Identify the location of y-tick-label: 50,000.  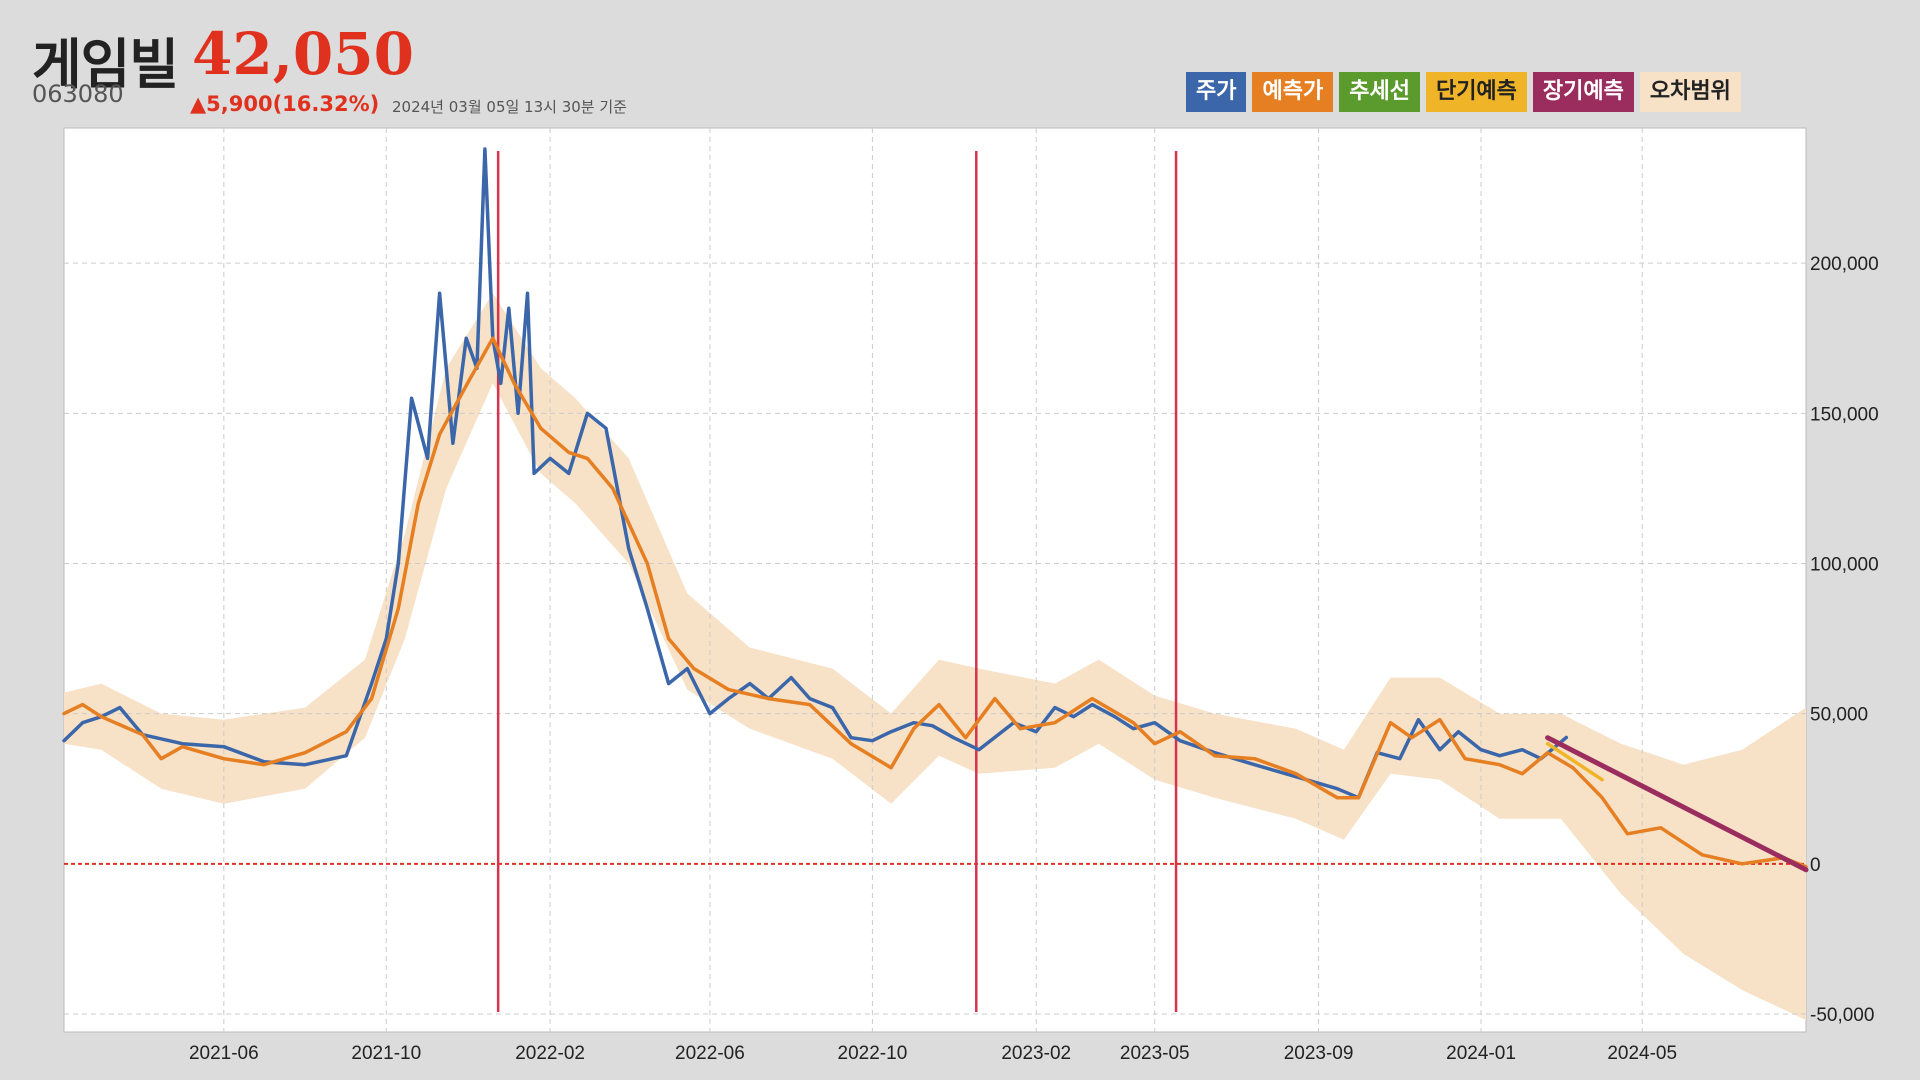
(1839, 715).